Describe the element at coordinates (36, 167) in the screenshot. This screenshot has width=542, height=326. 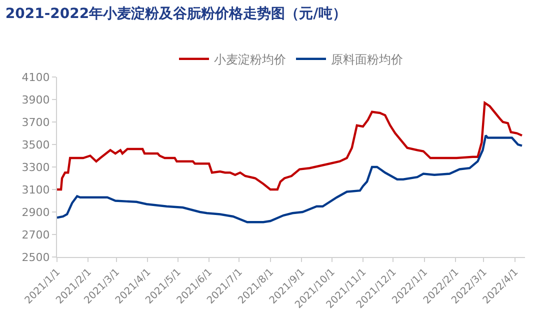
I see `y-tick-label: 3300` at that location.